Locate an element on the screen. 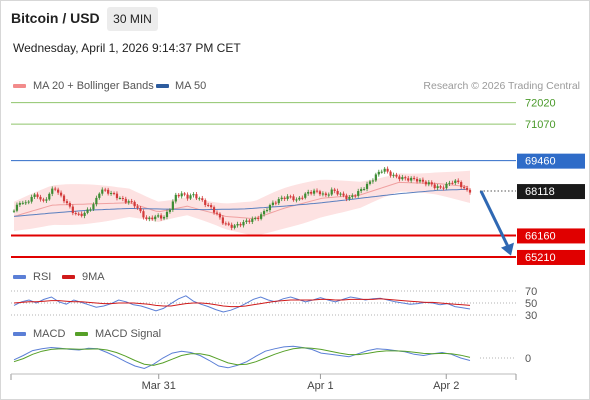  x-tick-label: Mar 31 is located at coordinates (159, 386).